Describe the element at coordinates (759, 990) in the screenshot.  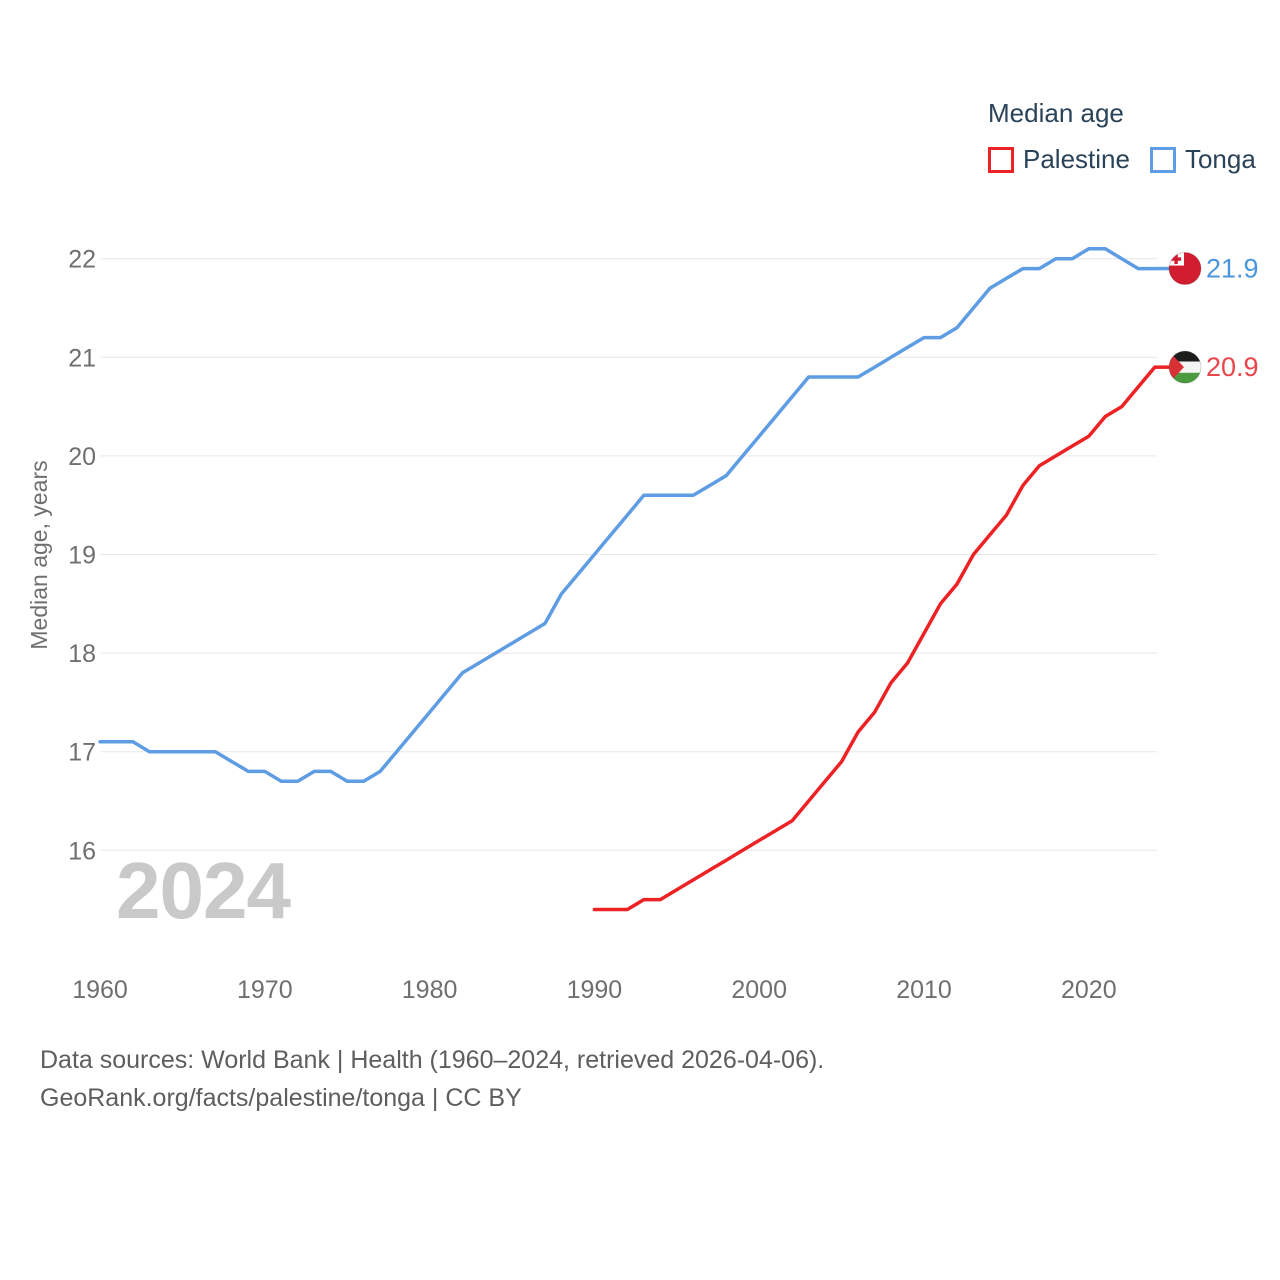
I see `x-tick-label: 2000` at that location.